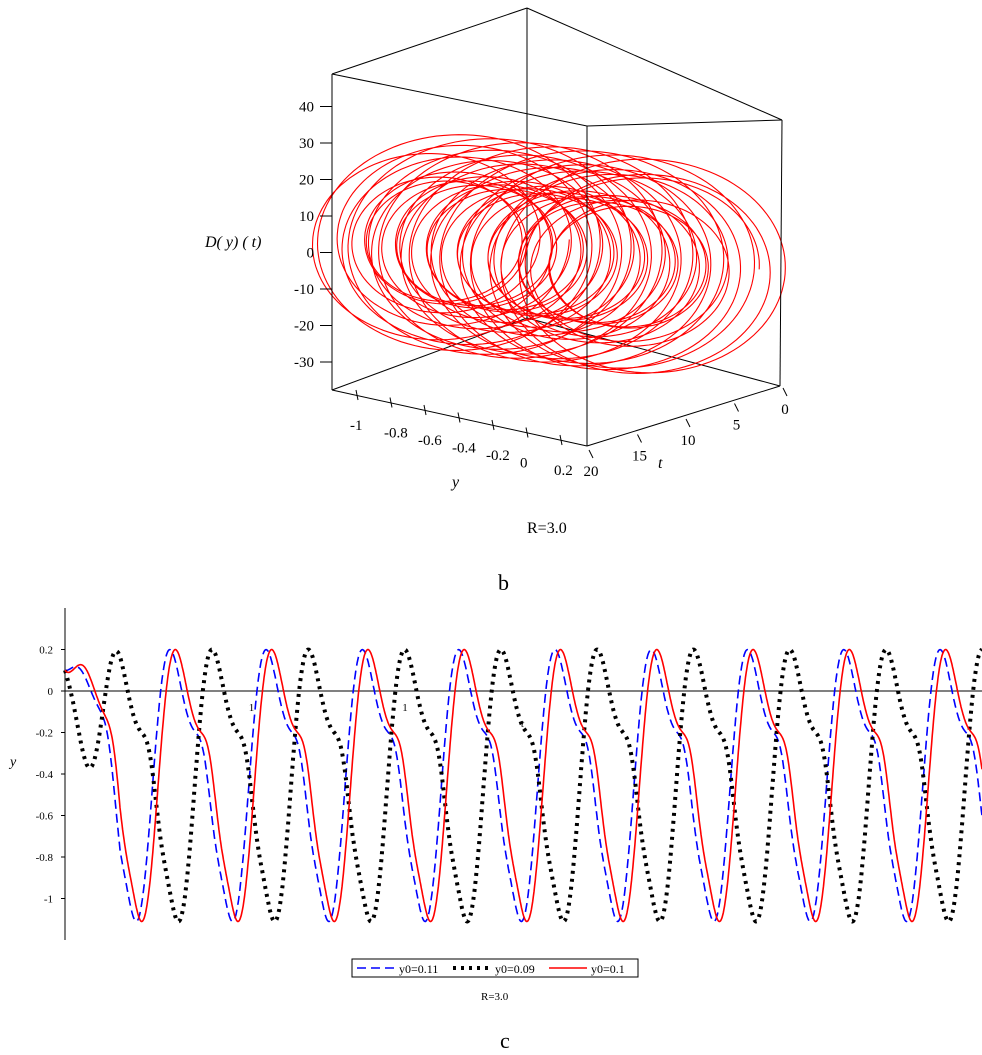 This screenshot has height=1055, width=982. I want to click on t-tick-label: 10, so click(688, 441).